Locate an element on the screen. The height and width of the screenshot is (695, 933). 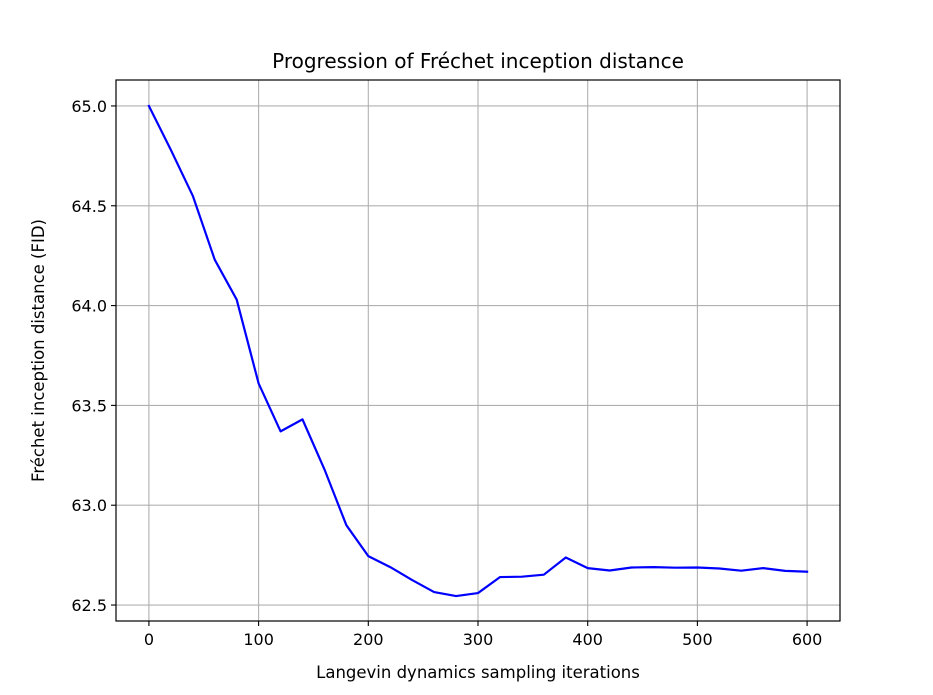
y-tick-label: 64.0 is located at coordinates (89, 306).